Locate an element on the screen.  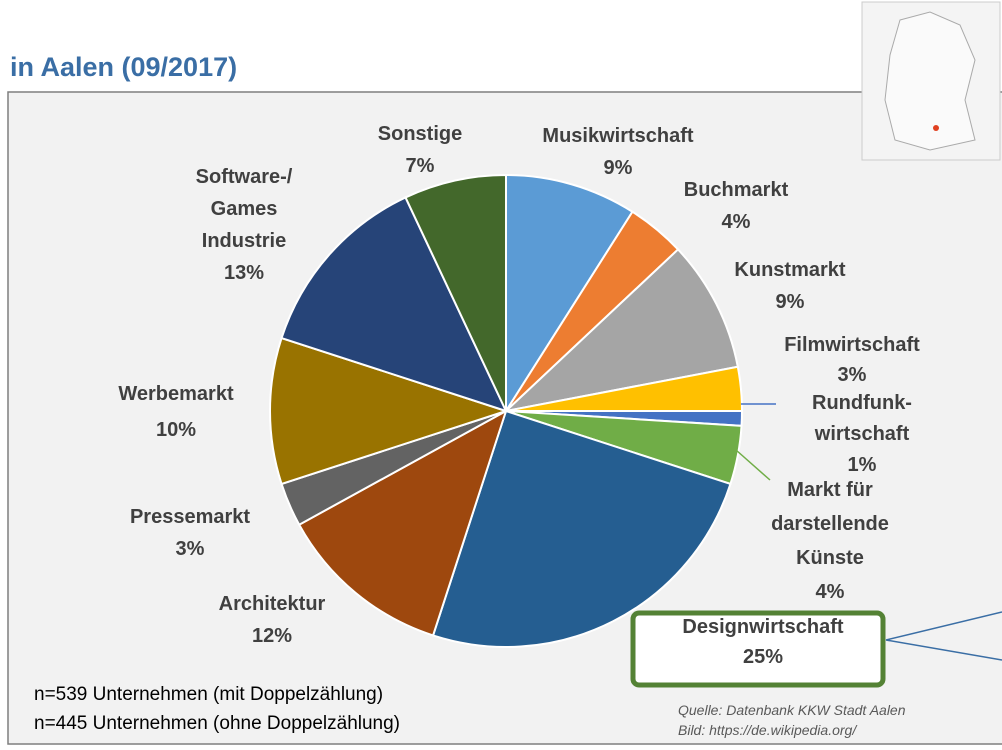
slice-value: 13% is located at coordinates (244, 273).